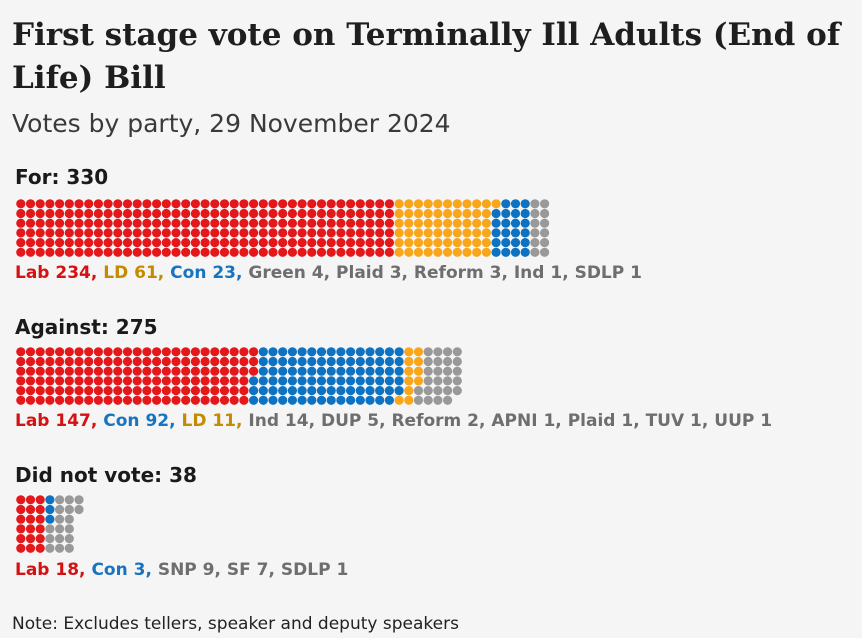 The height and width of the screenshot is (638, 862). Describe the element at coordinates (457, 361) in the screenshot. I see `dot-apni` at that location.